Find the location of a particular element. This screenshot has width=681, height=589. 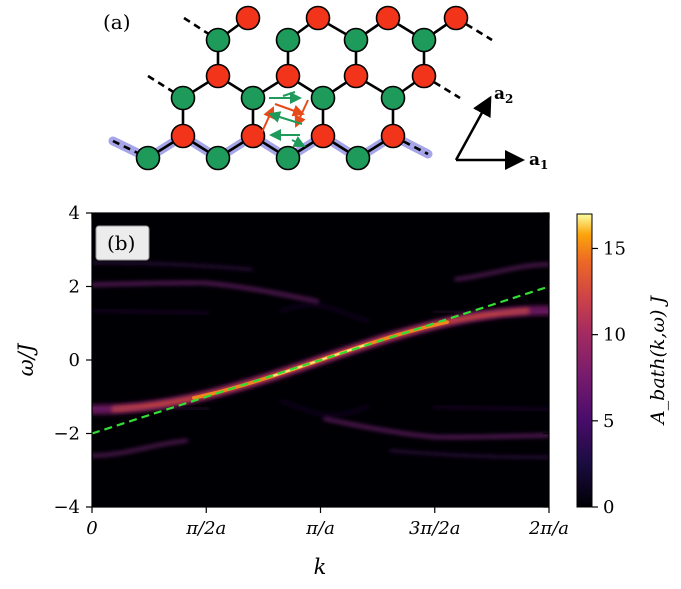

y-axis-label: ω/J is located at coordinates (26, 359).